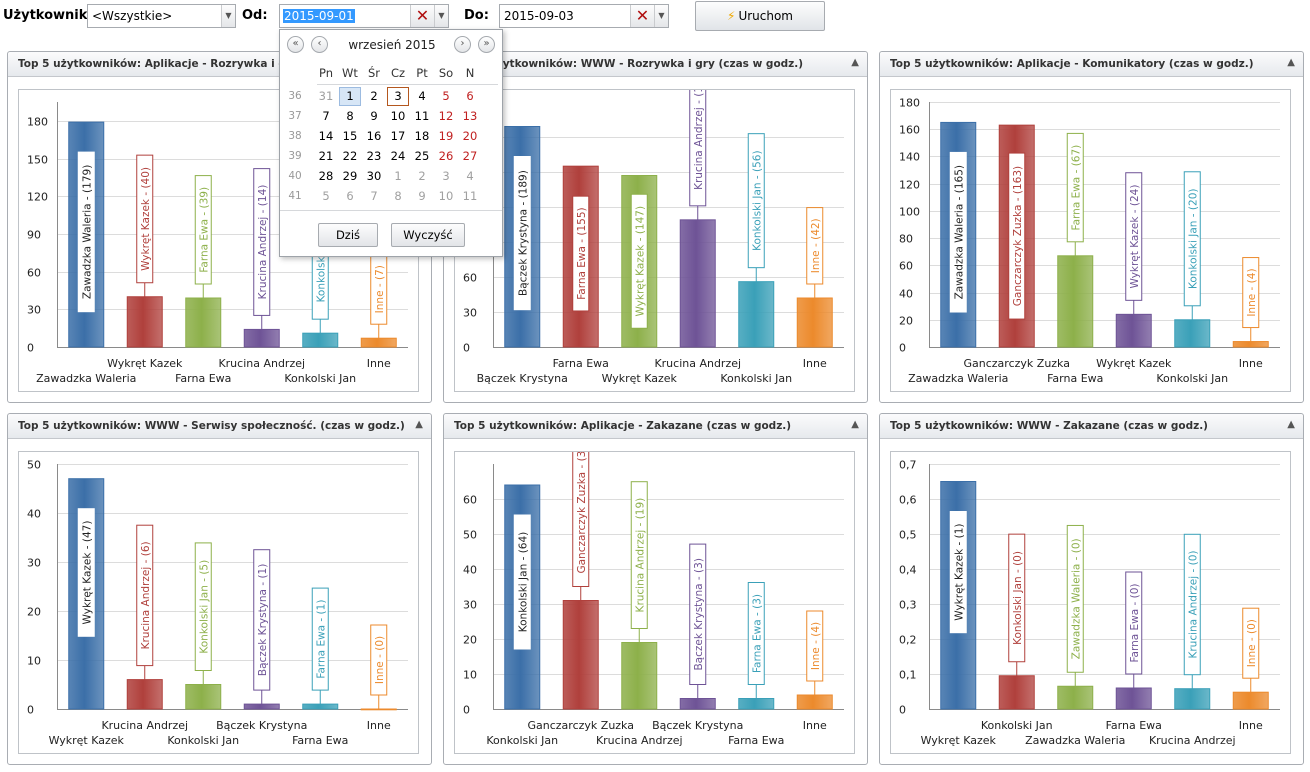 The height and width of the screenshot is (772, 1310). What do you see at coordinates (731, 16) in the screenshot?
I see `lightning-icon: ⚡` at bounding box center [731, 16].